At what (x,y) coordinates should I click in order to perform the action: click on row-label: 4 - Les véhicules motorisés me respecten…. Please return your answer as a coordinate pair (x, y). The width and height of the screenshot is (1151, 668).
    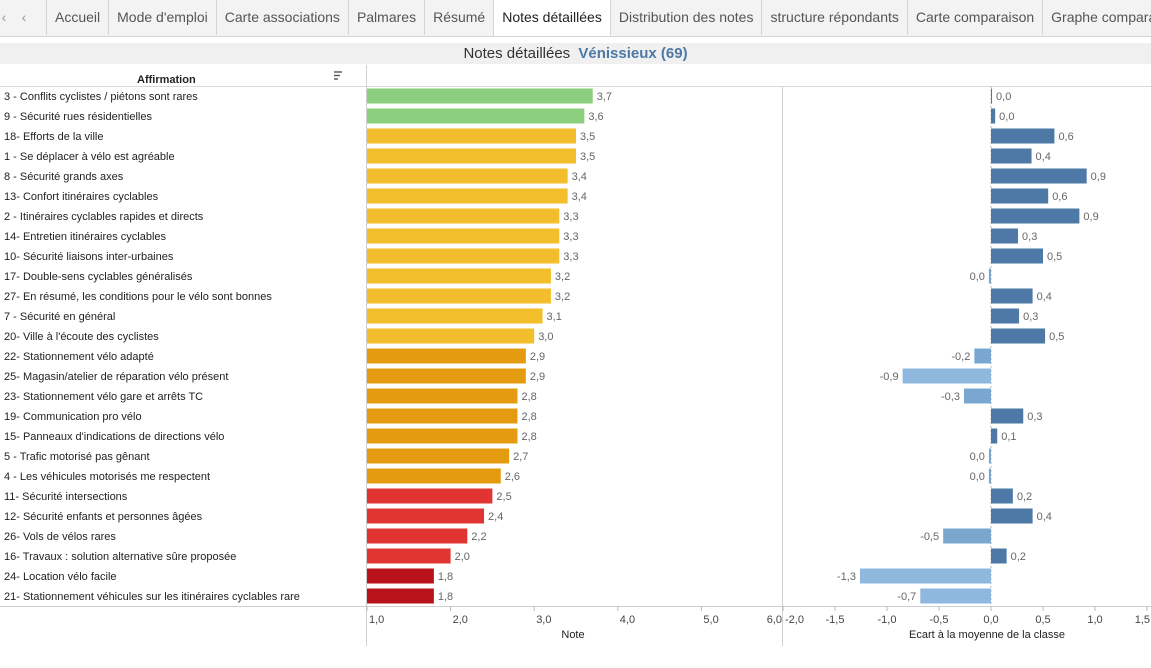
    Looking at the image, I should click on (107, 477).